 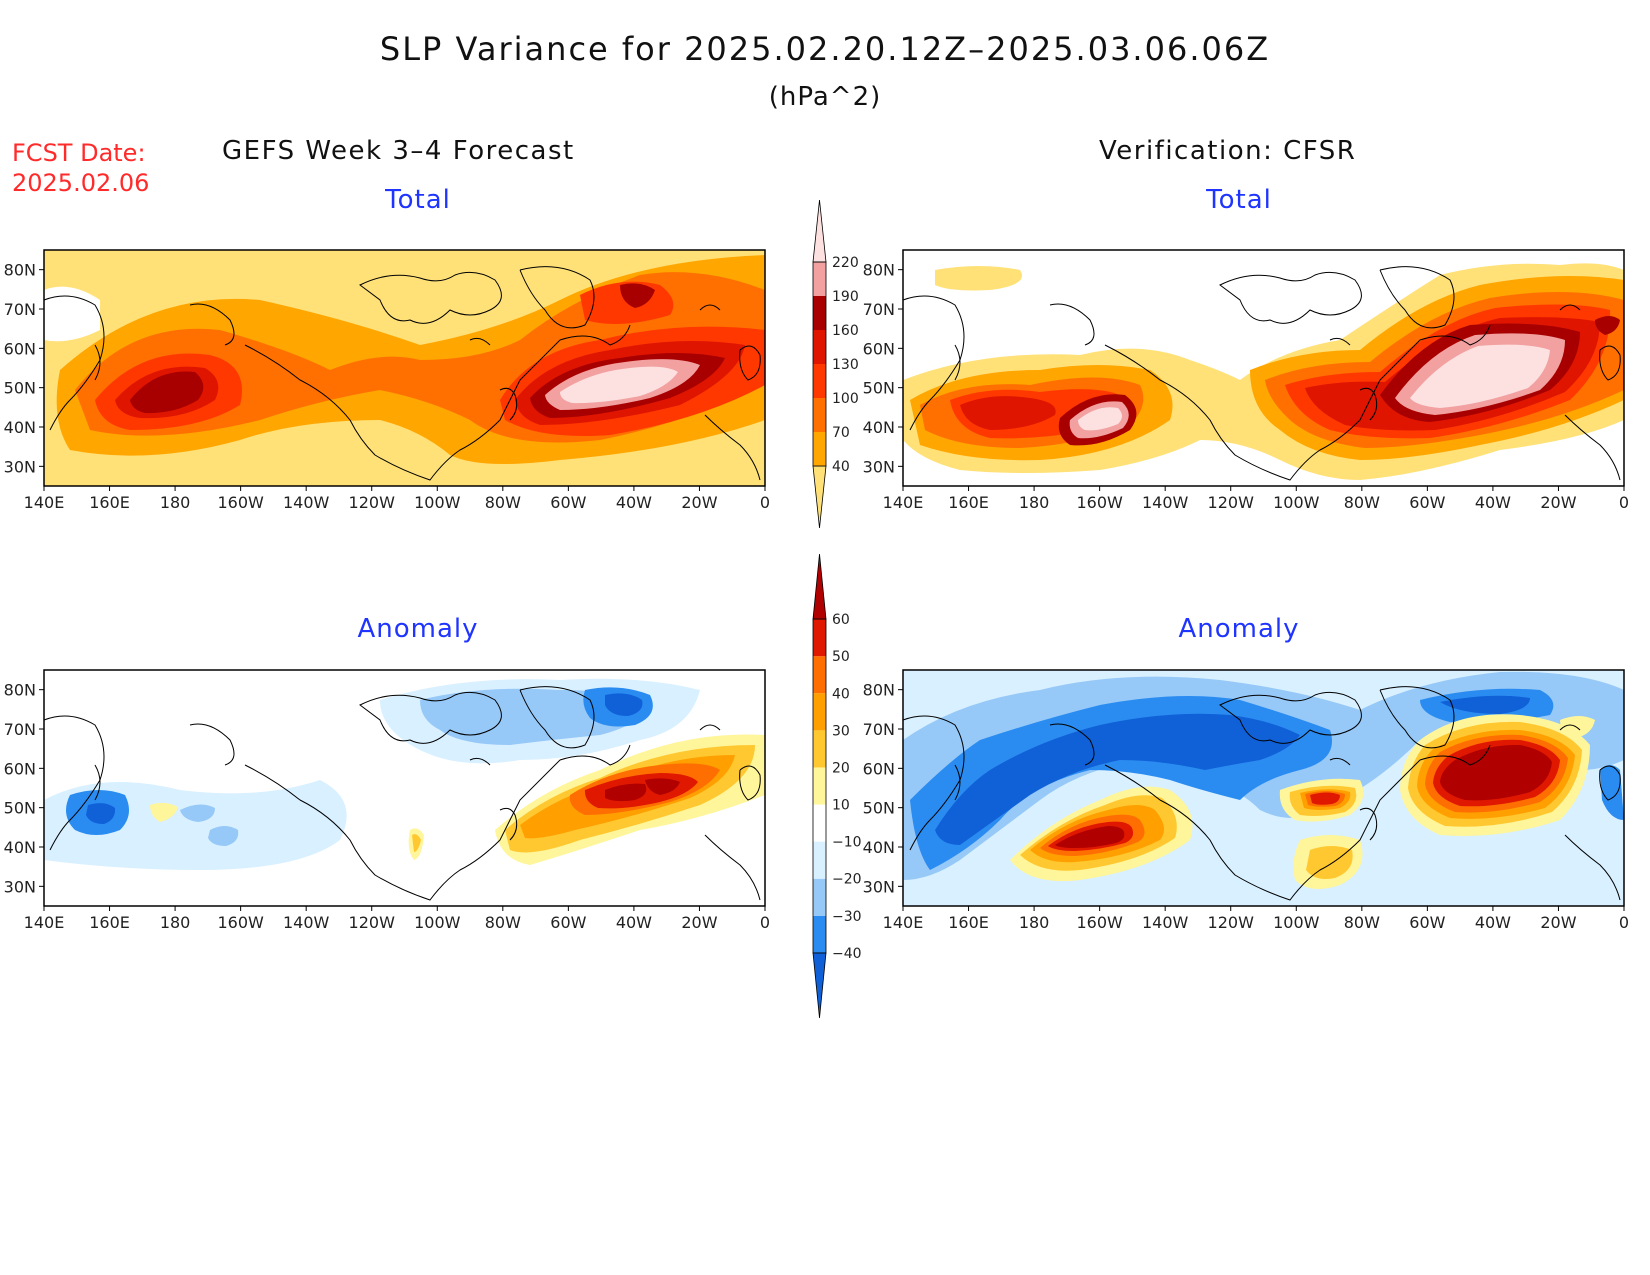 What do you see at coordinates (847, 917) in the screenshot?
I see `colorbar-tick-label: −30` at bounding box center [847, 917].